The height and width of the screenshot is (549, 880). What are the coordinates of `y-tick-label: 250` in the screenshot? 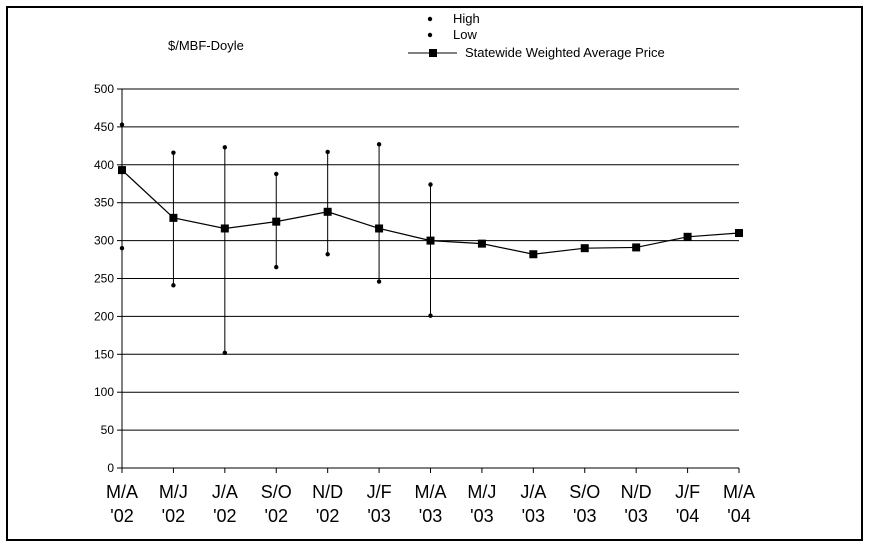 It's located at (104, 279).